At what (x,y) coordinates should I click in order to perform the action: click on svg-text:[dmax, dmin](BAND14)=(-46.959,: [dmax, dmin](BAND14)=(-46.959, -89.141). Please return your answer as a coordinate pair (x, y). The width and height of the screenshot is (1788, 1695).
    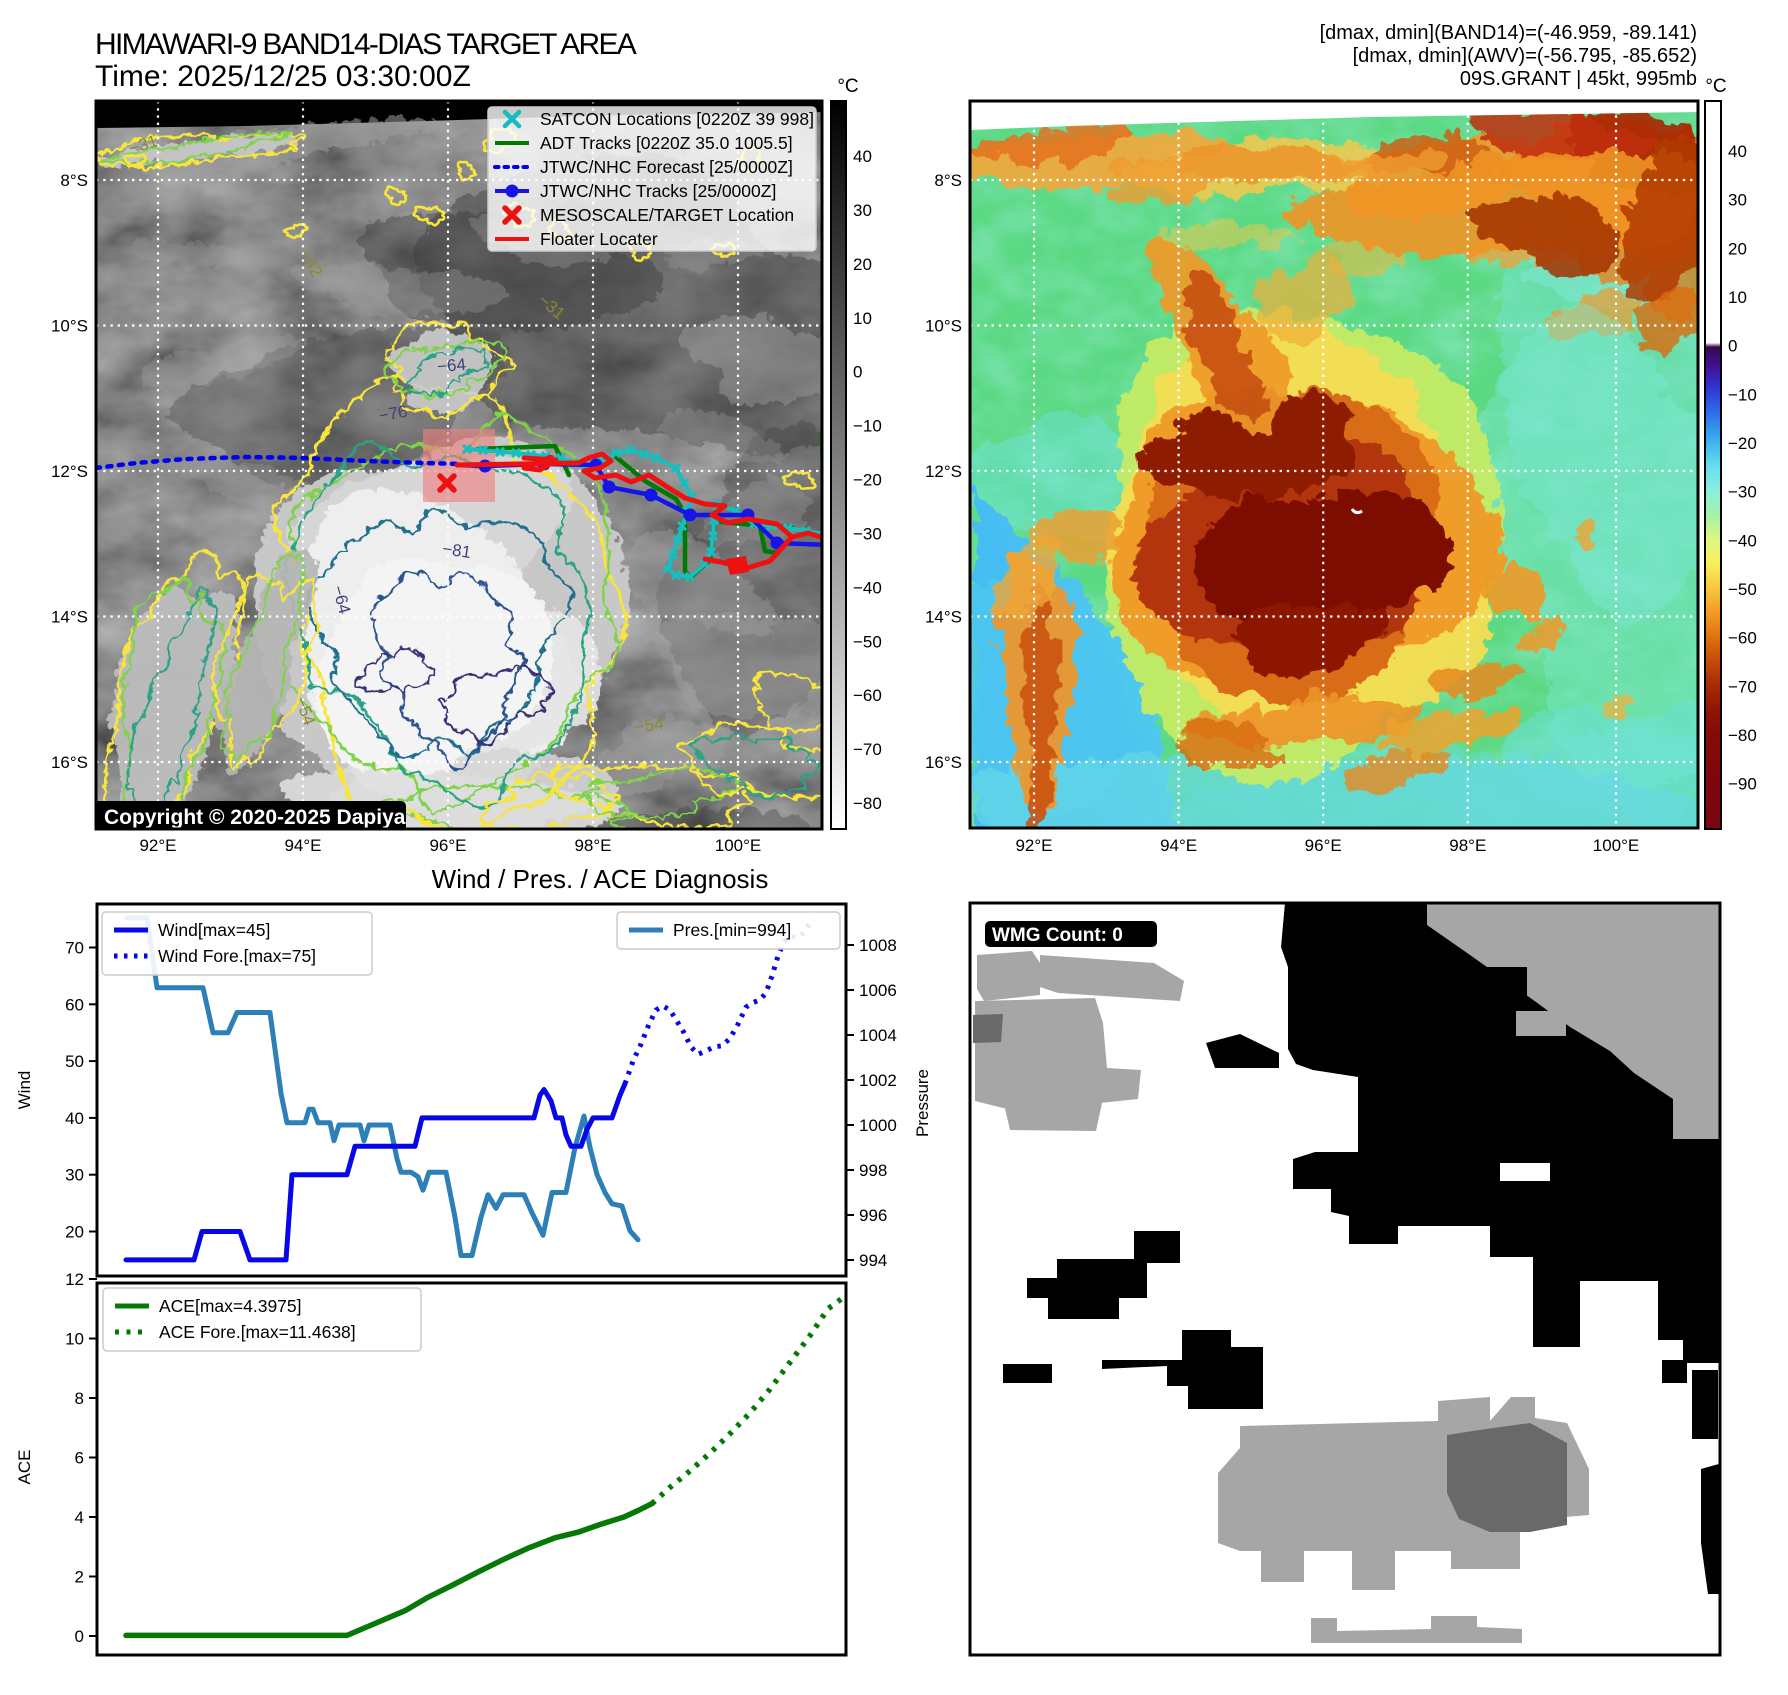
    Looking at the image, I should click on (1508, 33).